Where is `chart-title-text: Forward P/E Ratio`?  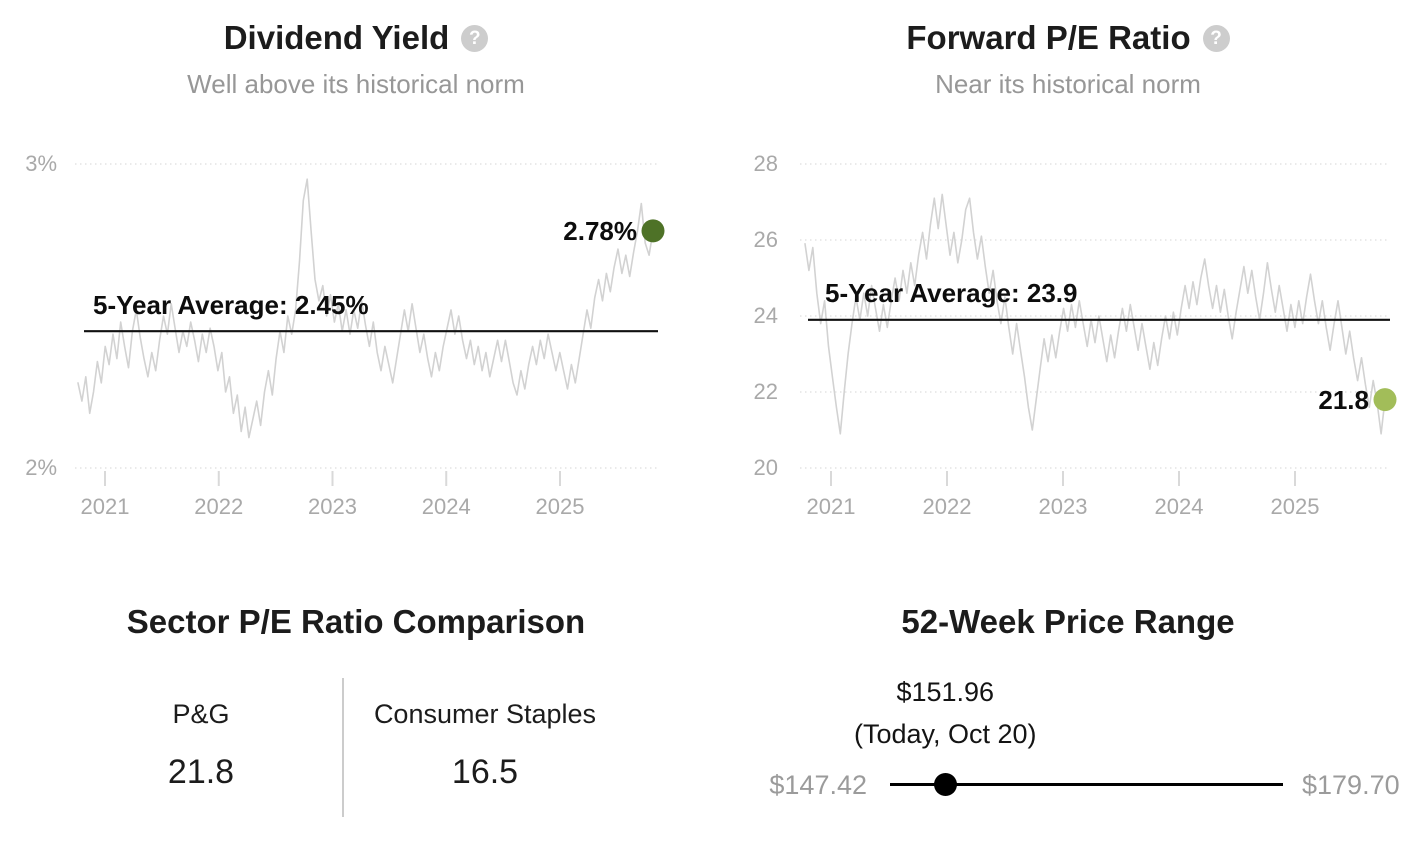 chart-title-text: Forward P/E Ratio is located at coordinates (1048, 37).